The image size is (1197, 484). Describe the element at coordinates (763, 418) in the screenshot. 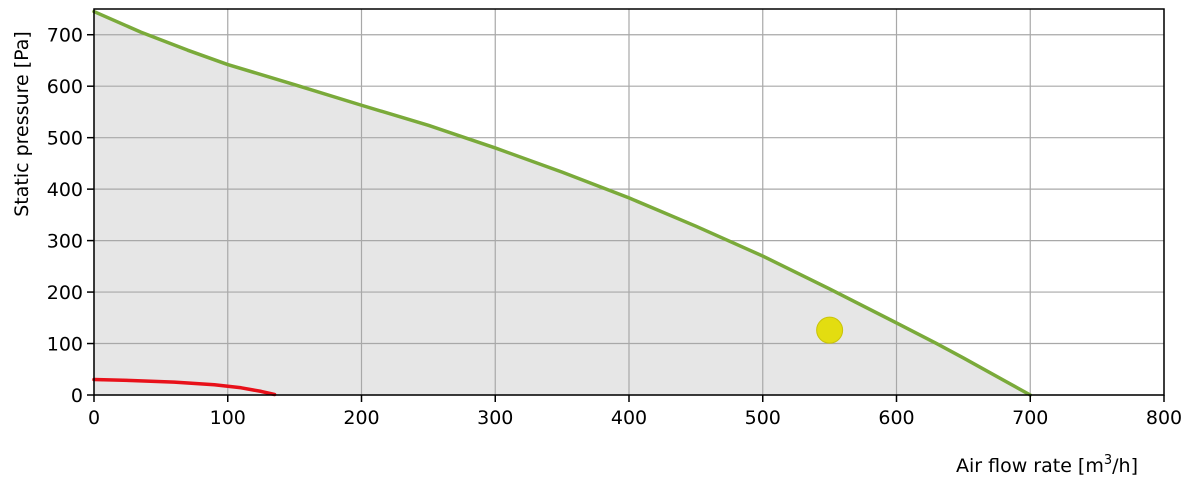

I see `x-tick-label: 500` at that location.